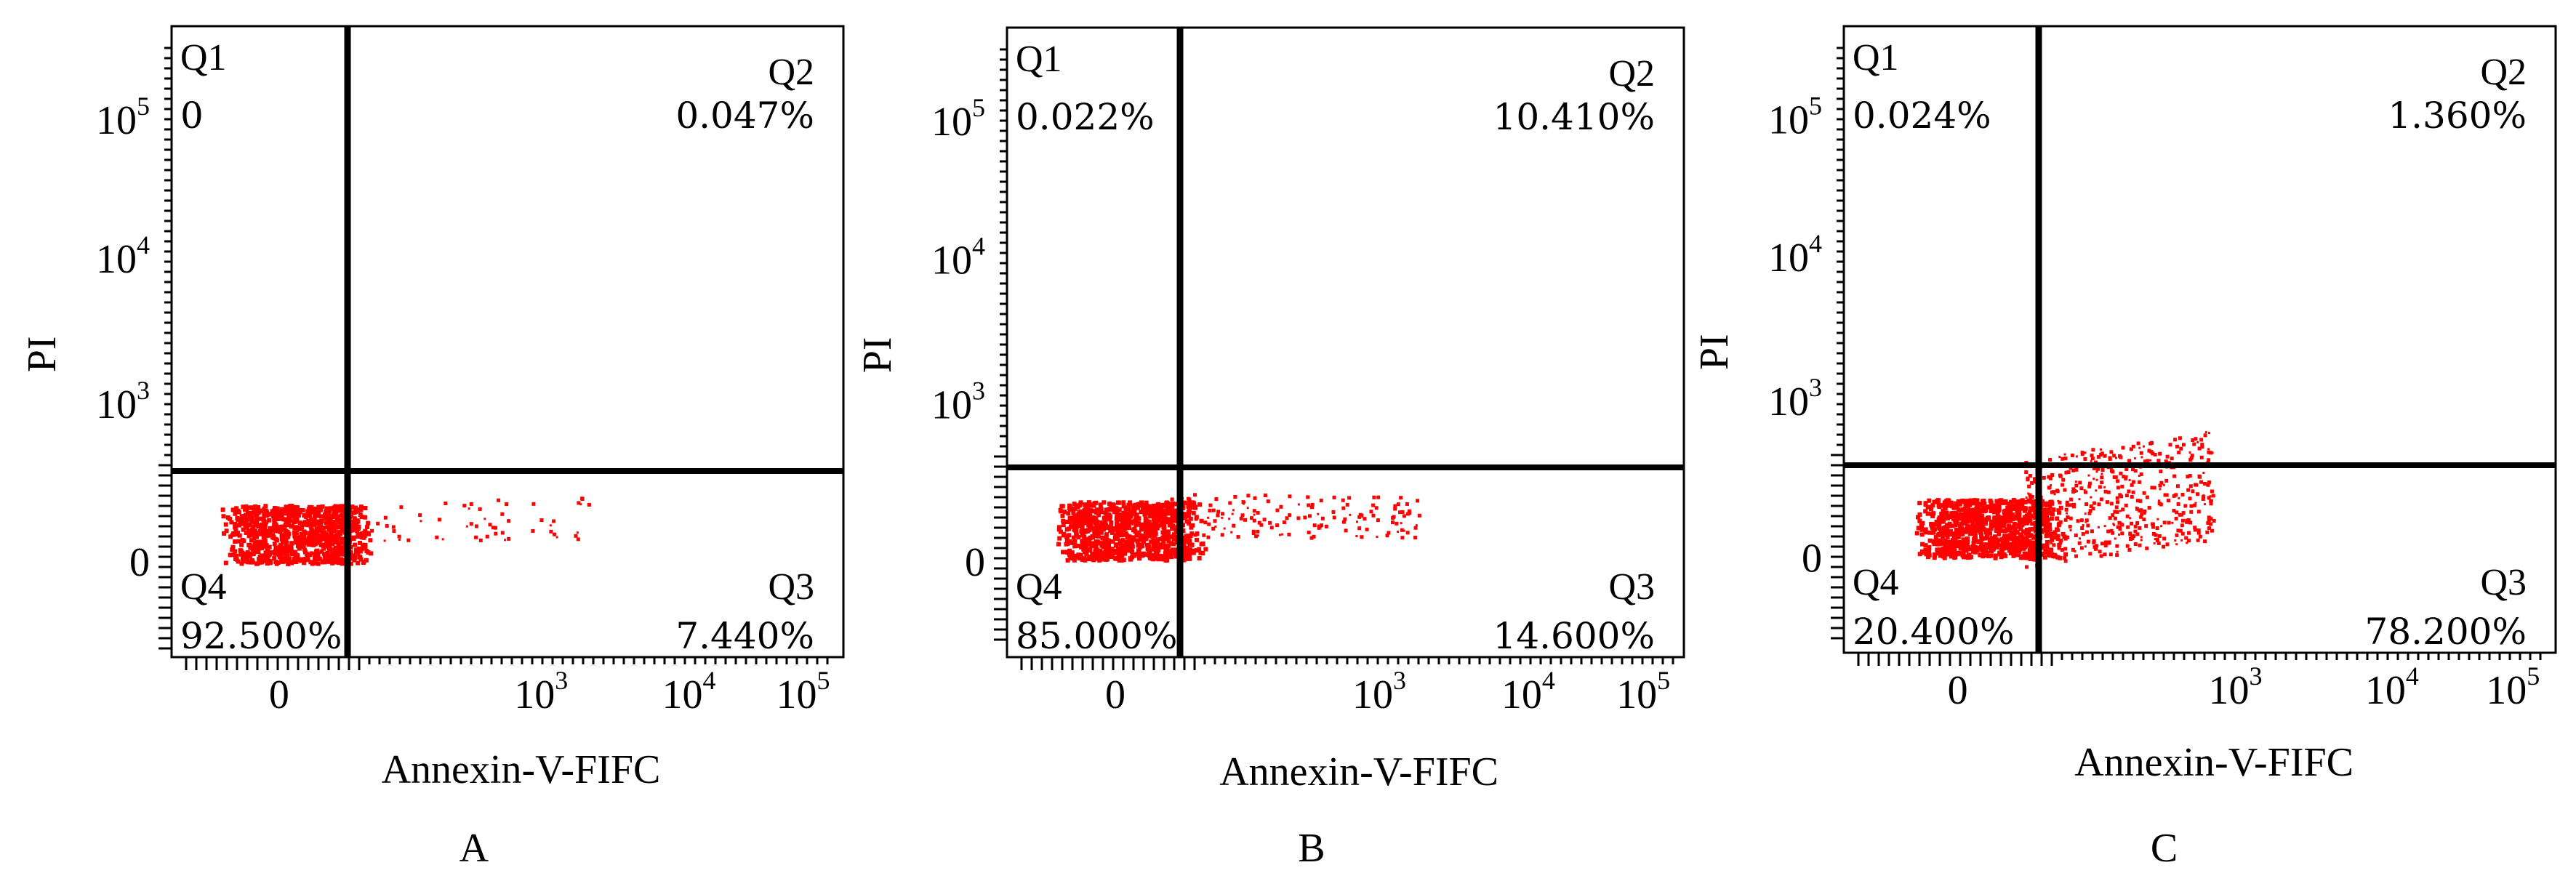 The width and height of the screenshot is (2576, 873). I want to click on quadrant-value-q2: 1.360%, so click(2457, 115).